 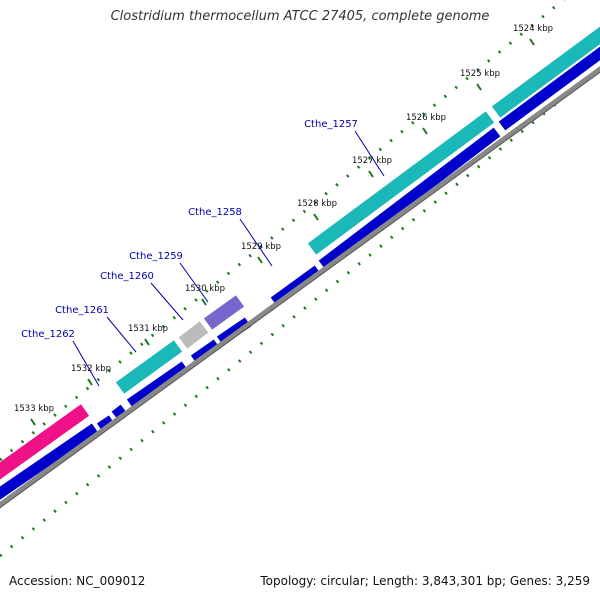 What do you see at coordinates (205, 289) in the screenshot?
I see `scale-tick-label: 1530 kbp` at bounding box center [205, 289].